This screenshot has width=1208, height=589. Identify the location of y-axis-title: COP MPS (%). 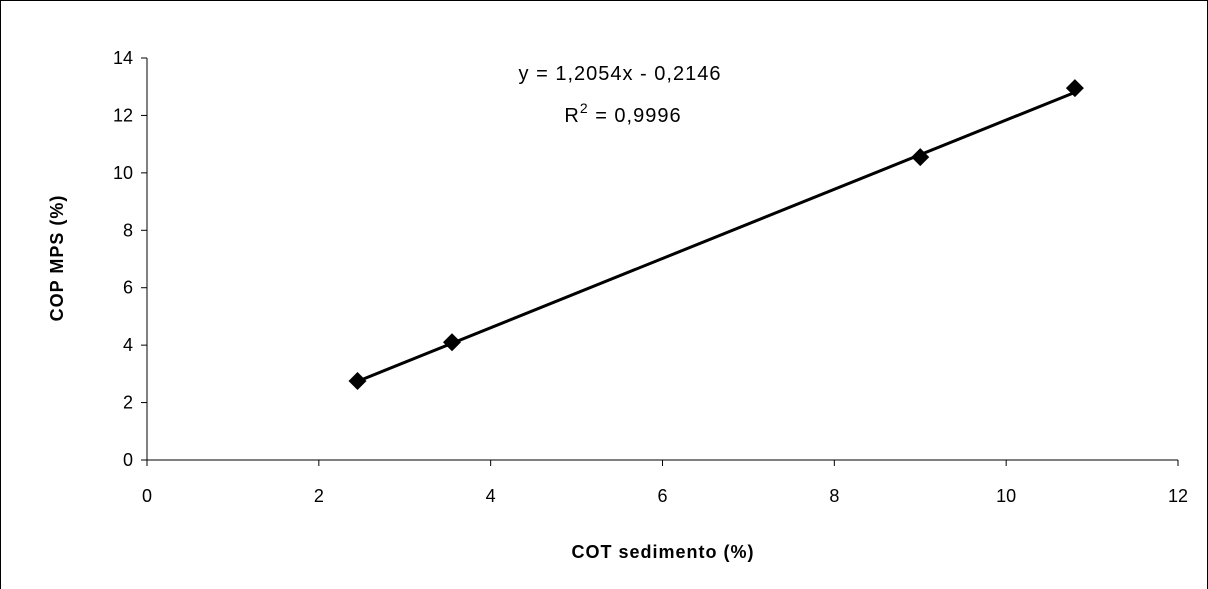
(57, 258).